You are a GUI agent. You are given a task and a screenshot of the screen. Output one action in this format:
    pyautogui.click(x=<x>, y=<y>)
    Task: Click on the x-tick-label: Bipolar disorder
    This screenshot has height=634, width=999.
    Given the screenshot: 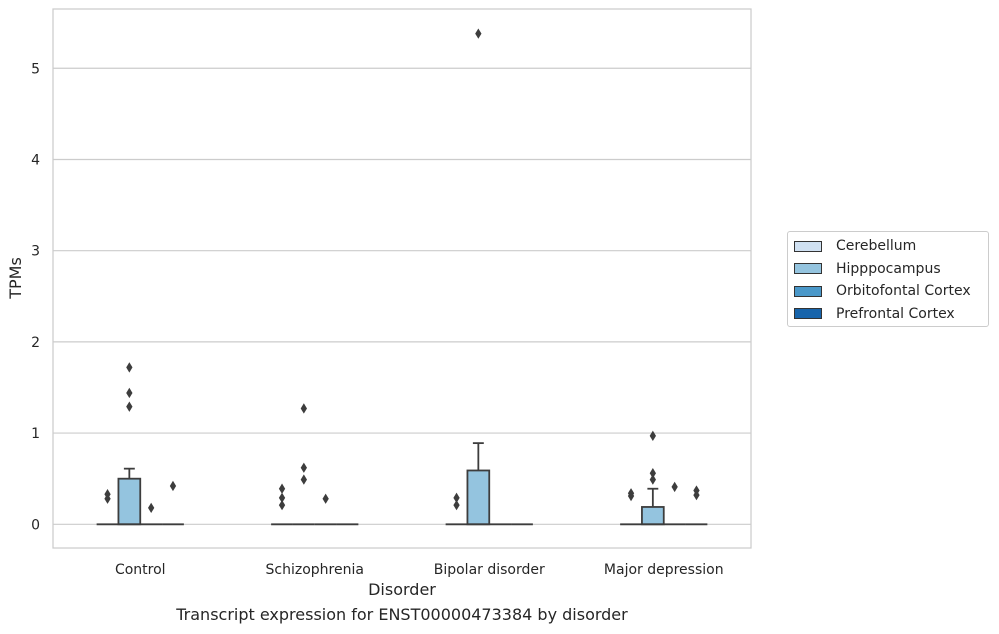 What is the action you would take?
    pyautogui.click(x=489, y=570)
    